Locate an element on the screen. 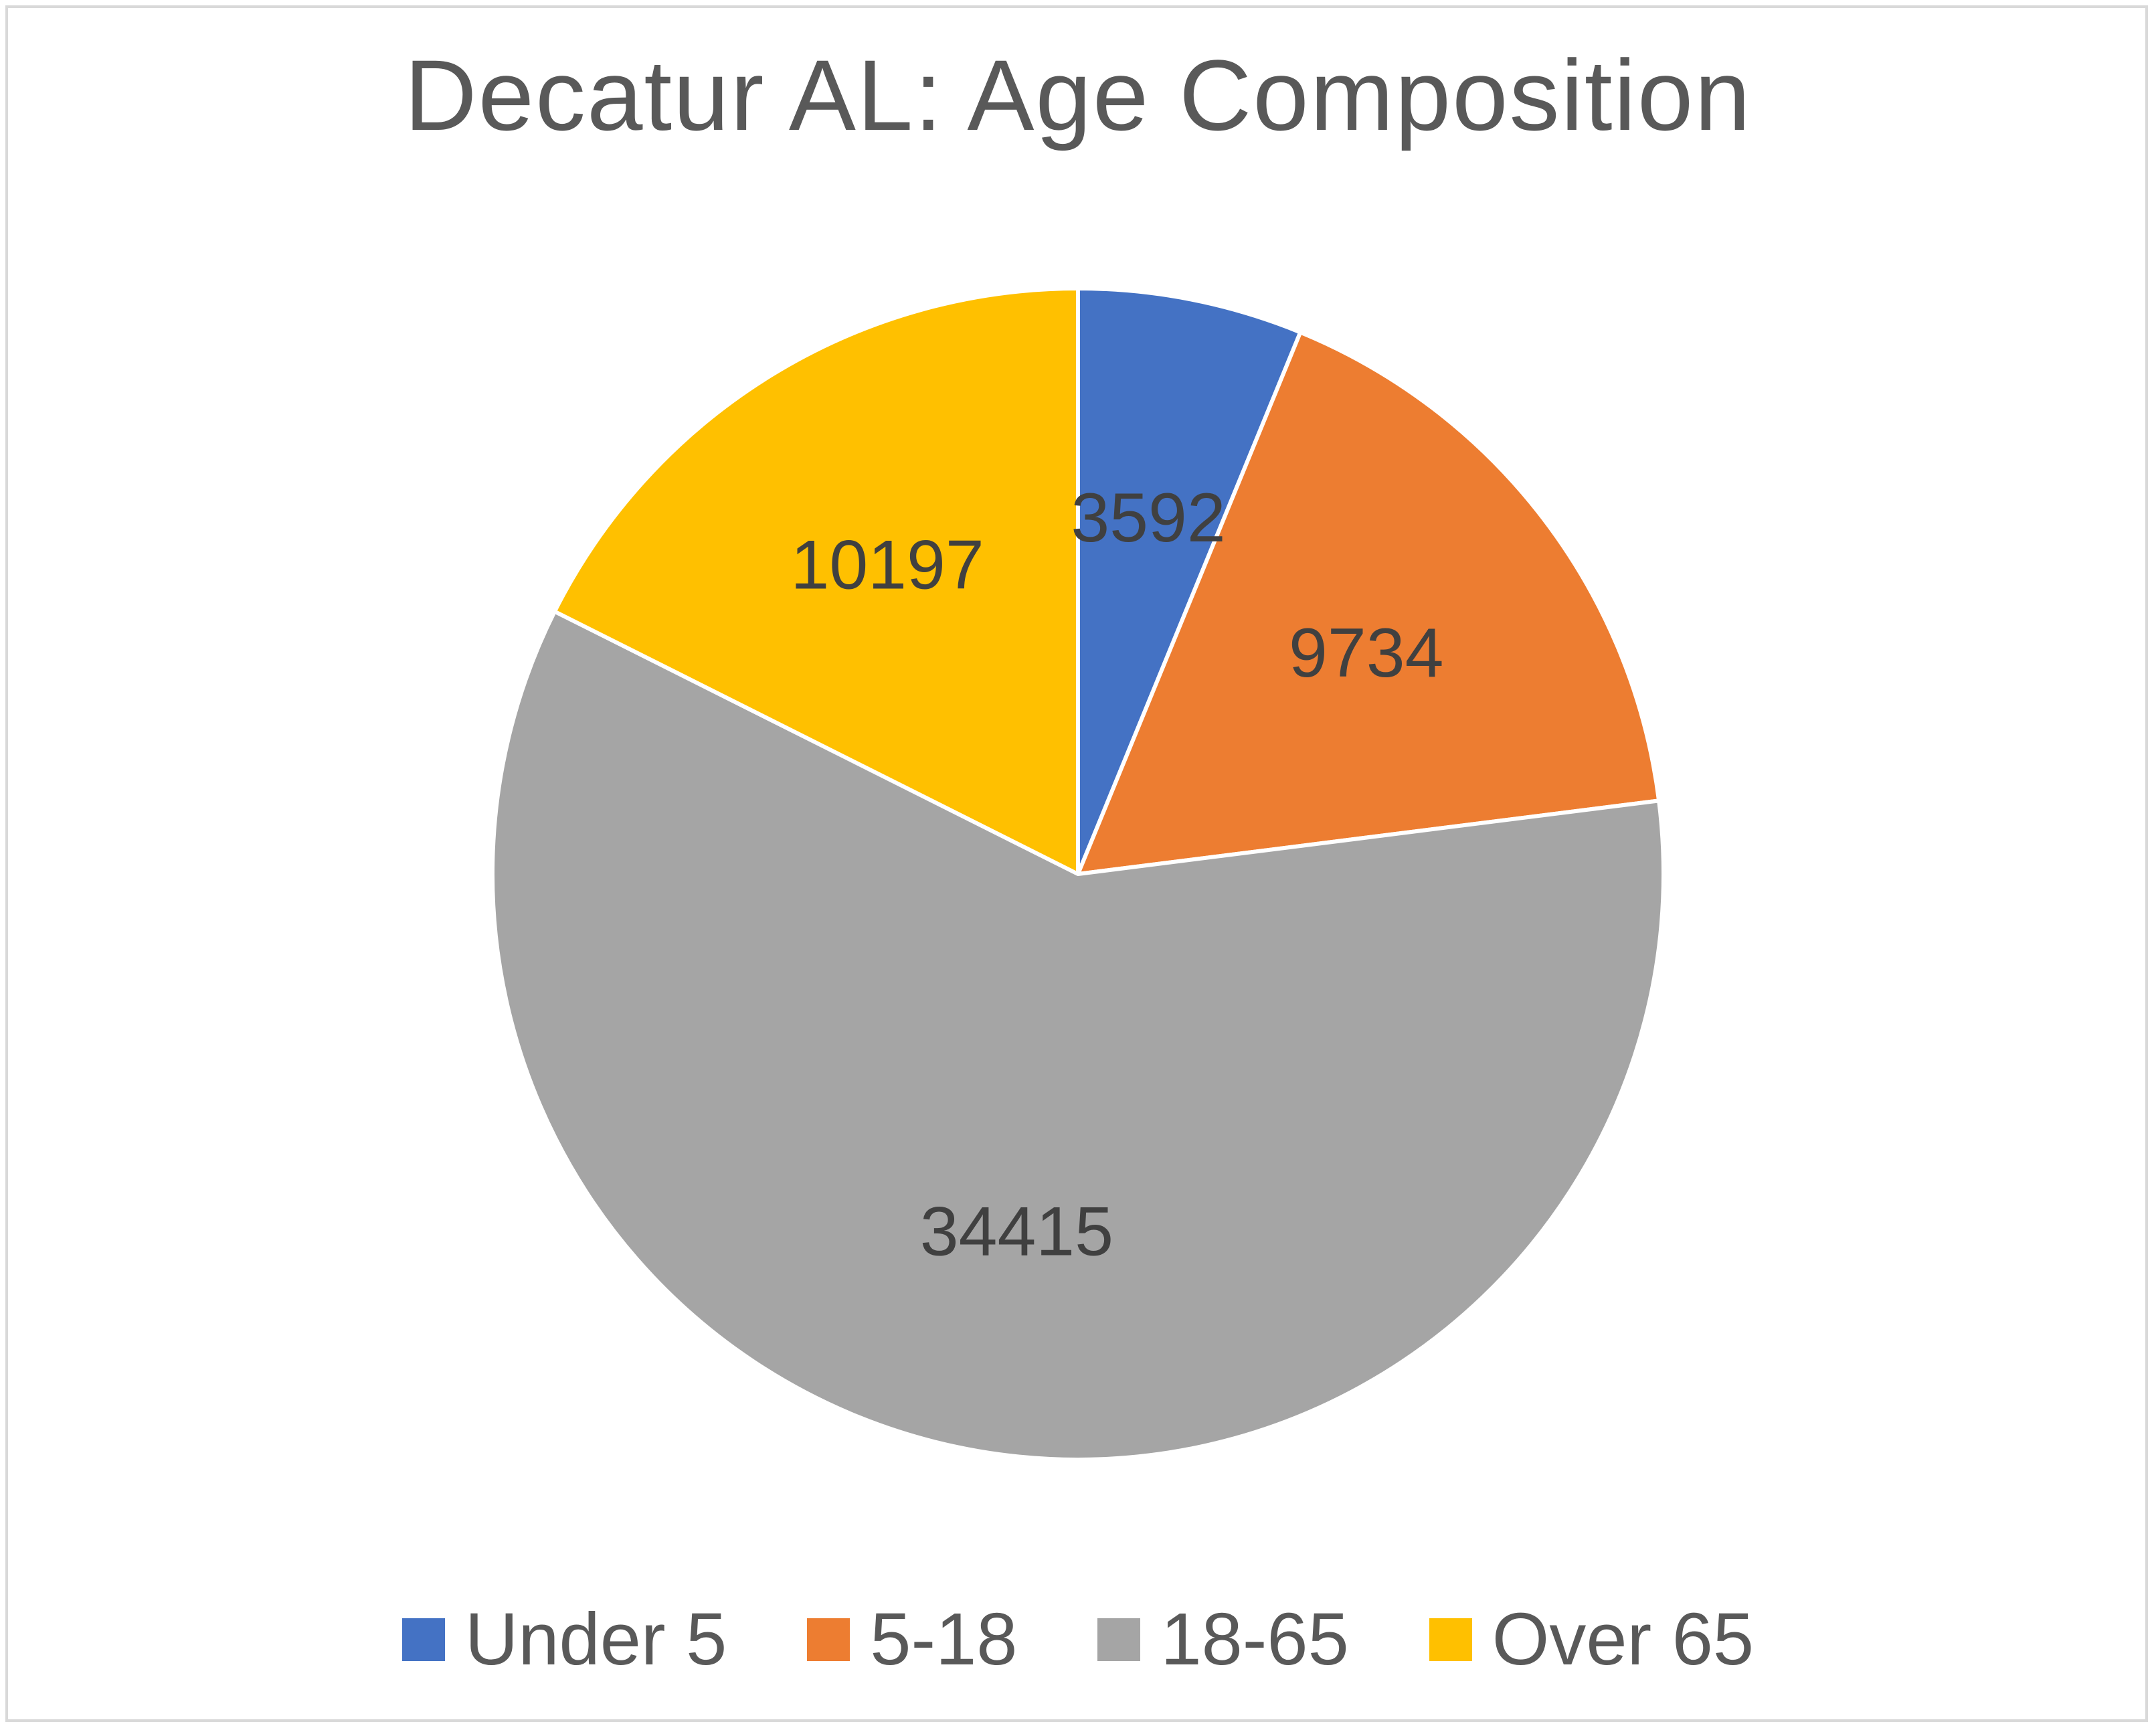  legend-item-18-65: 18-65 is located at coordinates (1223, 1639).